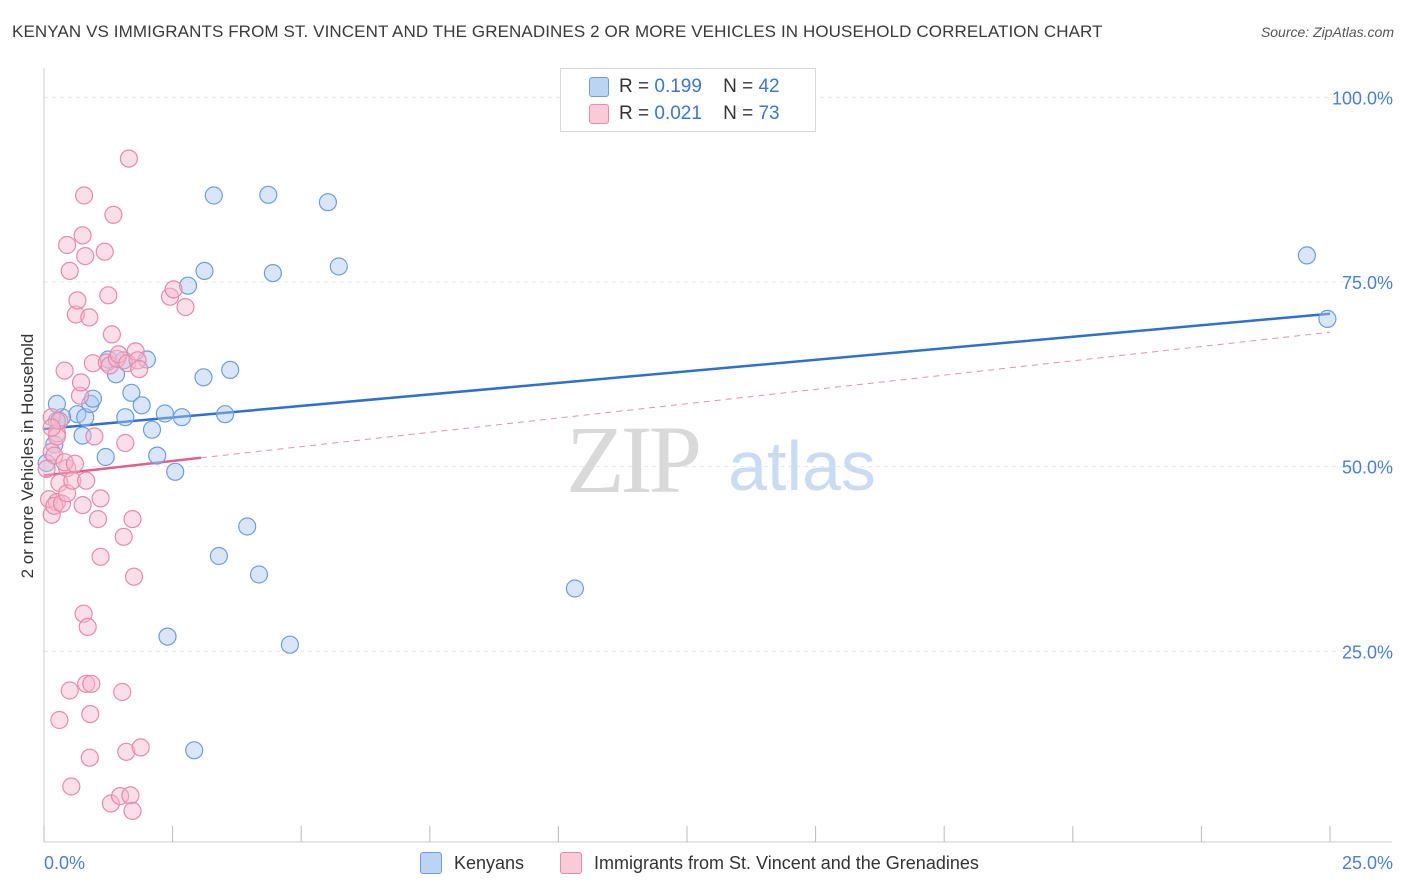 Image resolution: width=1406 pixels, height=892 pixels. Describe the element at coordinates (1367, 652) in the screenshot. I see `y-tick-label: 25.0%` at that location.